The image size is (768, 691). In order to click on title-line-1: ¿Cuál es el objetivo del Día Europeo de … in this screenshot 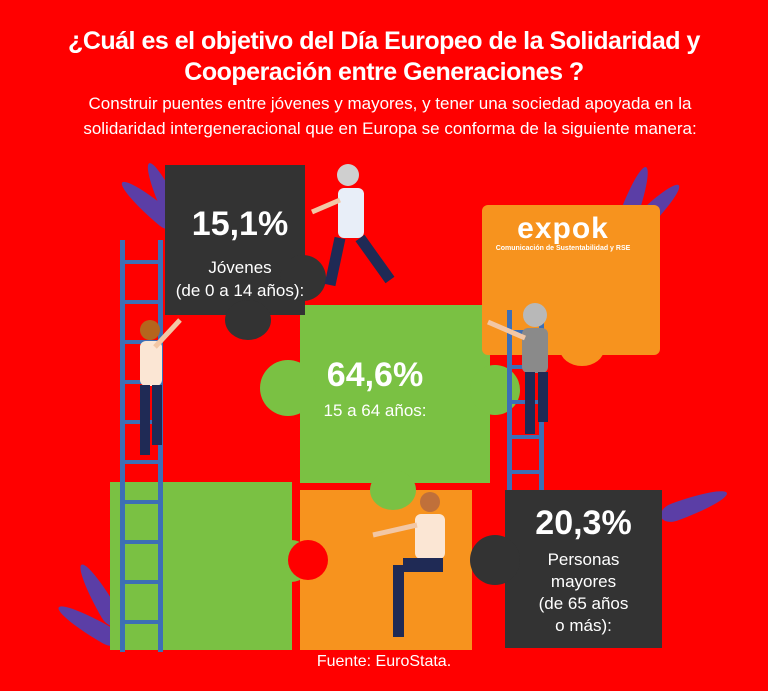, I will do `click(384, 41)`.